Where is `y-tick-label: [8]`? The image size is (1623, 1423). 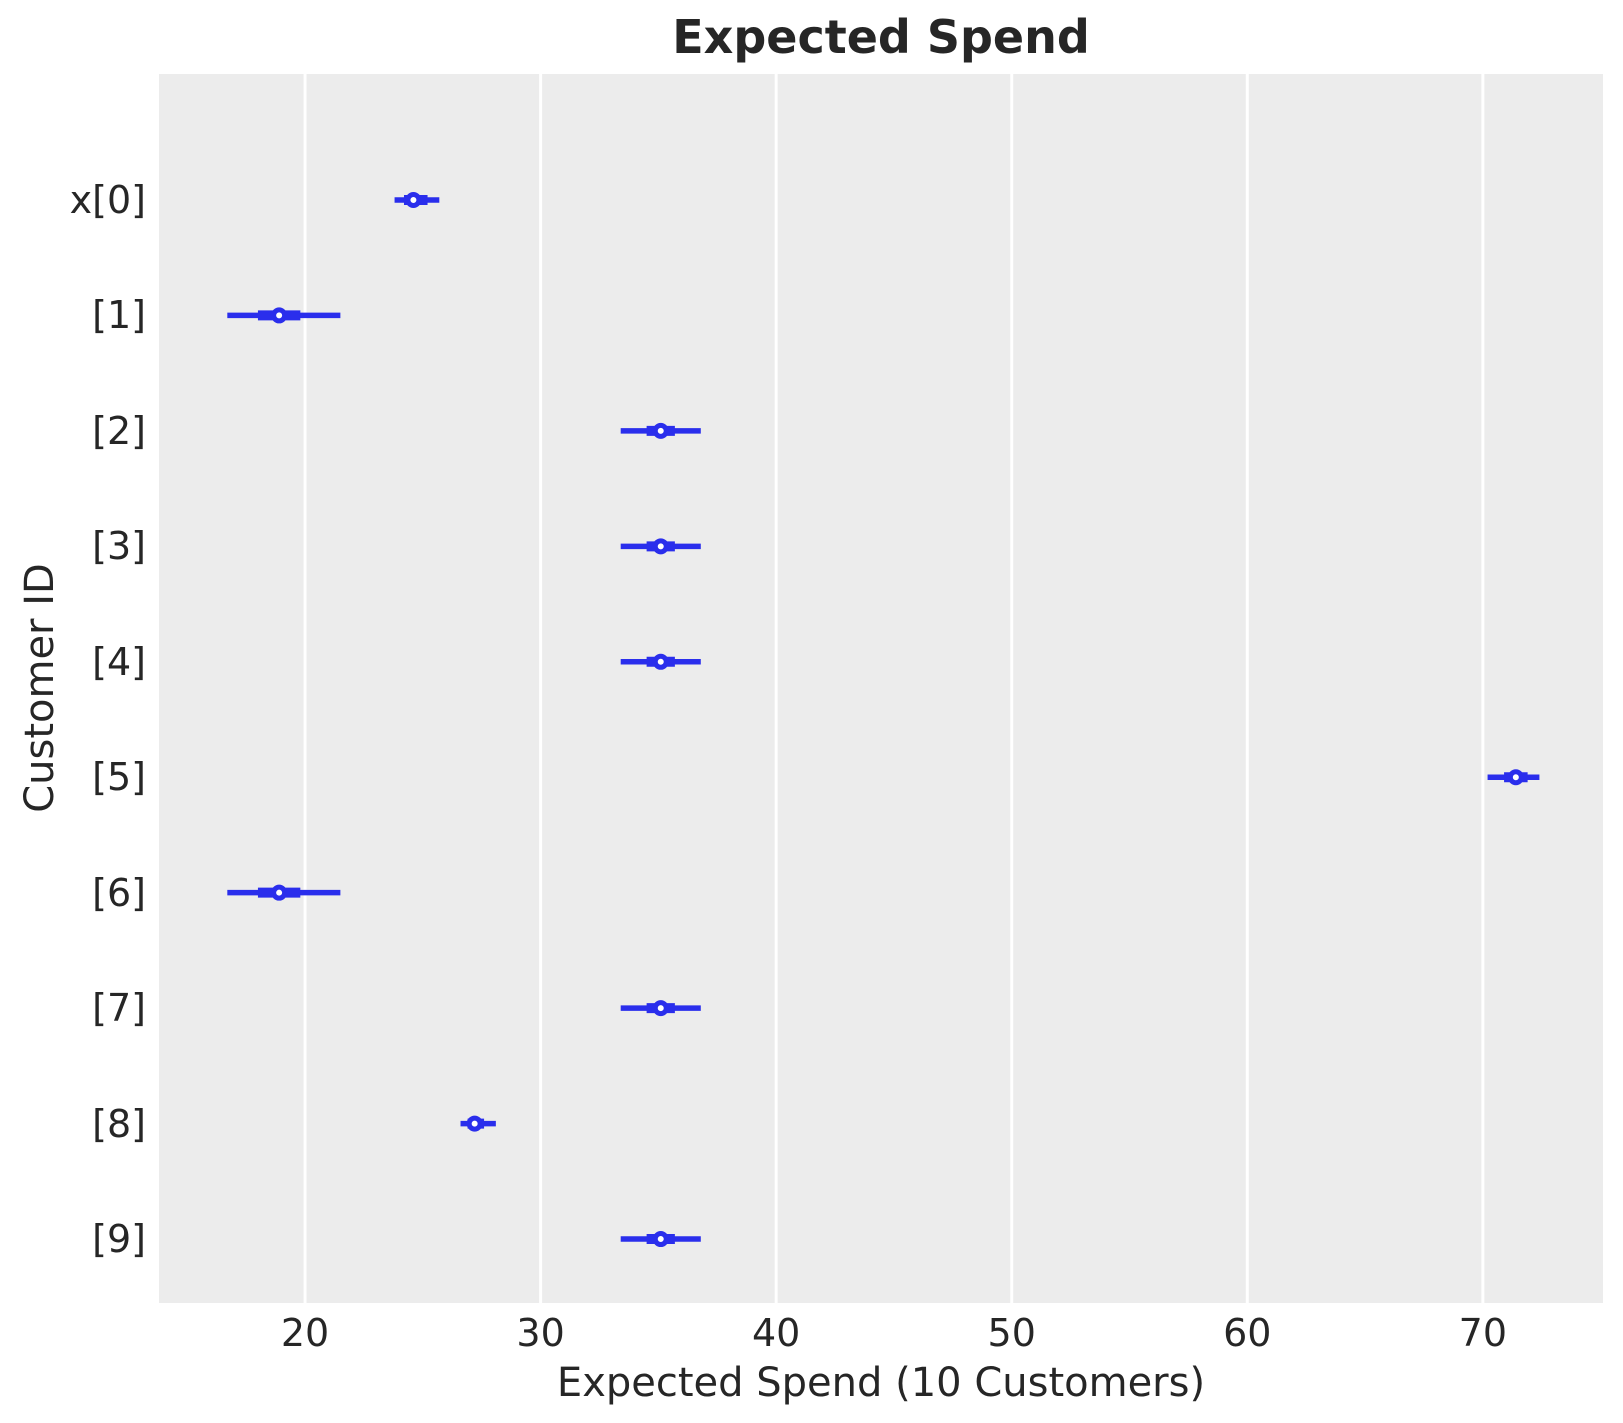 y-tick-label: [8] is located at coordinates (119, 1123).